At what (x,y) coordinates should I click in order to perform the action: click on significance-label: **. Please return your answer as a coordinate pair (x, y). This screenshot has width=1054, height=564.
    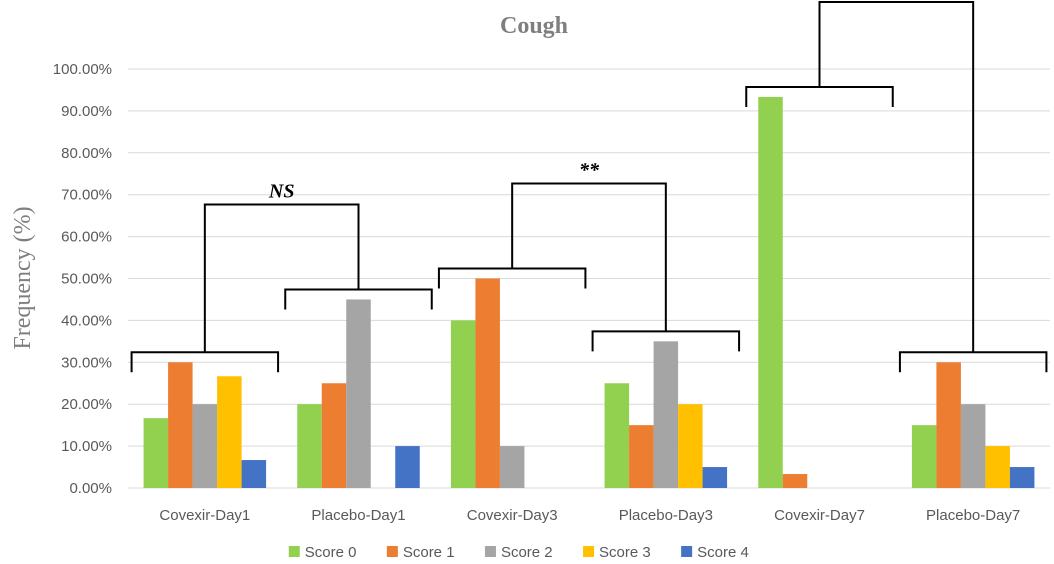
    Looking at the image, I should click on (589, 171).